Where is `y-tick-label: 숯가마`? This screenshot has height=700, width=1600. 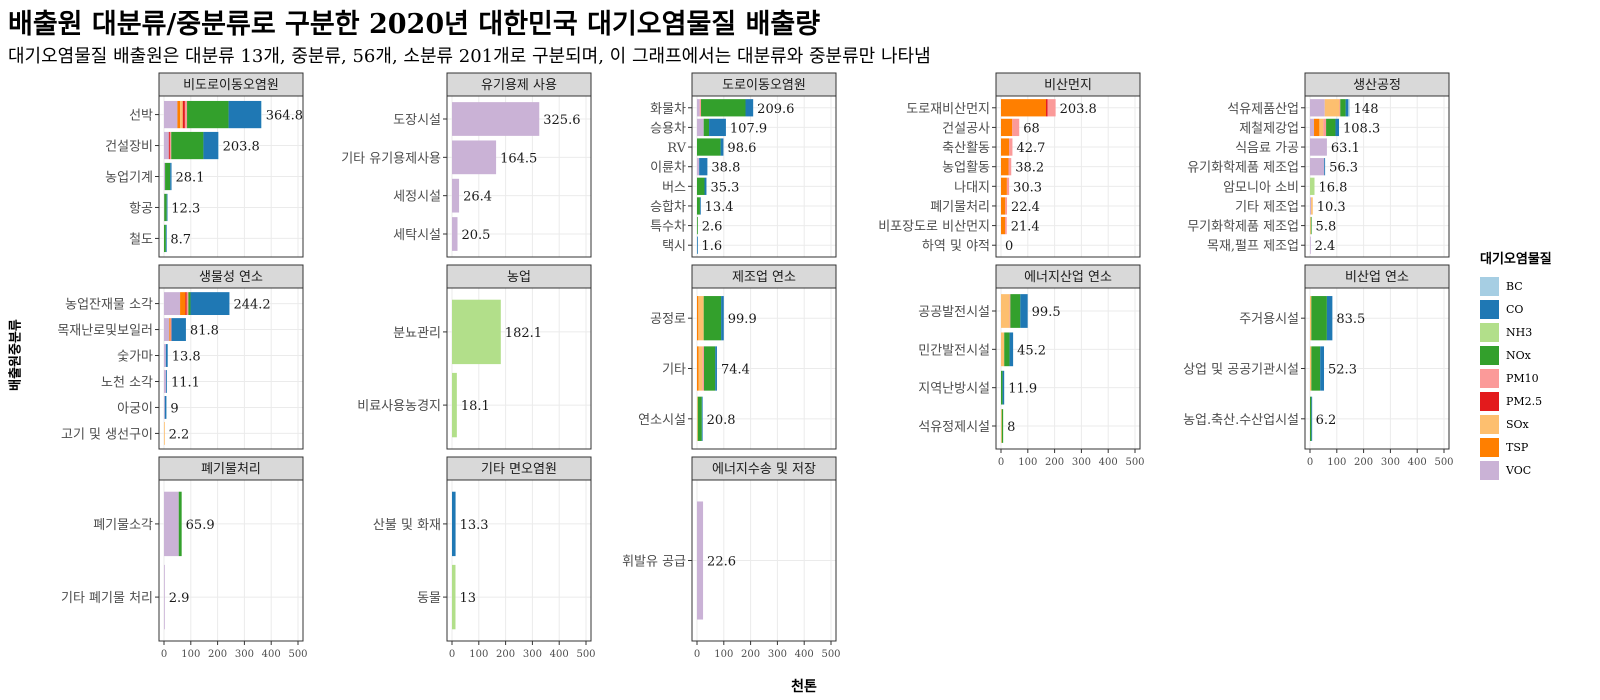
y-tick-label: 숯가마 is located at coordinates (135, 357).